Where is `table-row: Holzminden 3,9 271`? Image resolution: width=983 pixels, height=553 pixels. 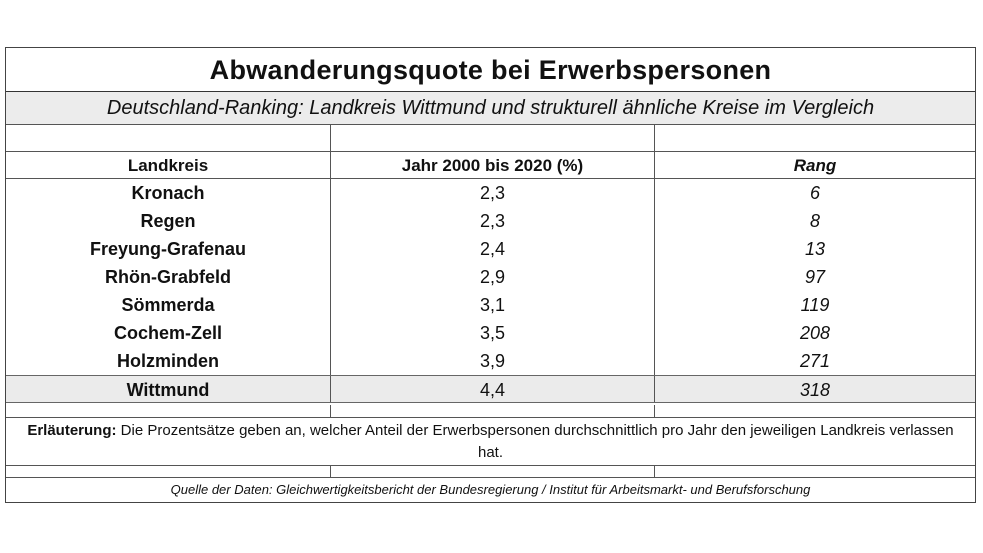
table-row: Holzminden 3,9 271 is located at coordinates (490, 361).